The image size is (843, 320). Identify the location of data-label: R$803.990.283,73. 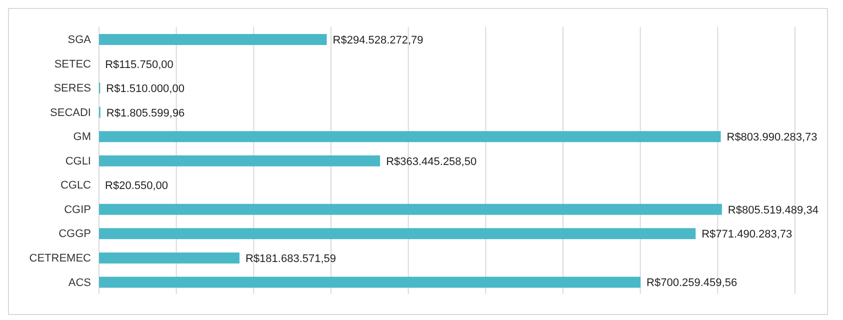
(772, 138).